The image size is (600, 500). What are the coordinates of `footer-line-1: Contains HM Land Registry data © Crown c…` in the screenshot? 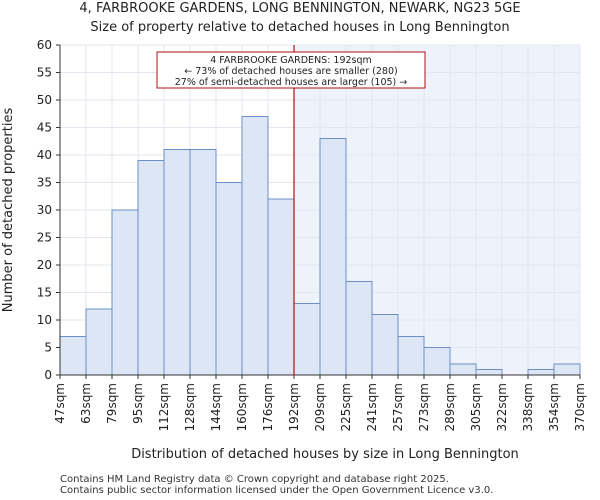 It's located at (254, 479).